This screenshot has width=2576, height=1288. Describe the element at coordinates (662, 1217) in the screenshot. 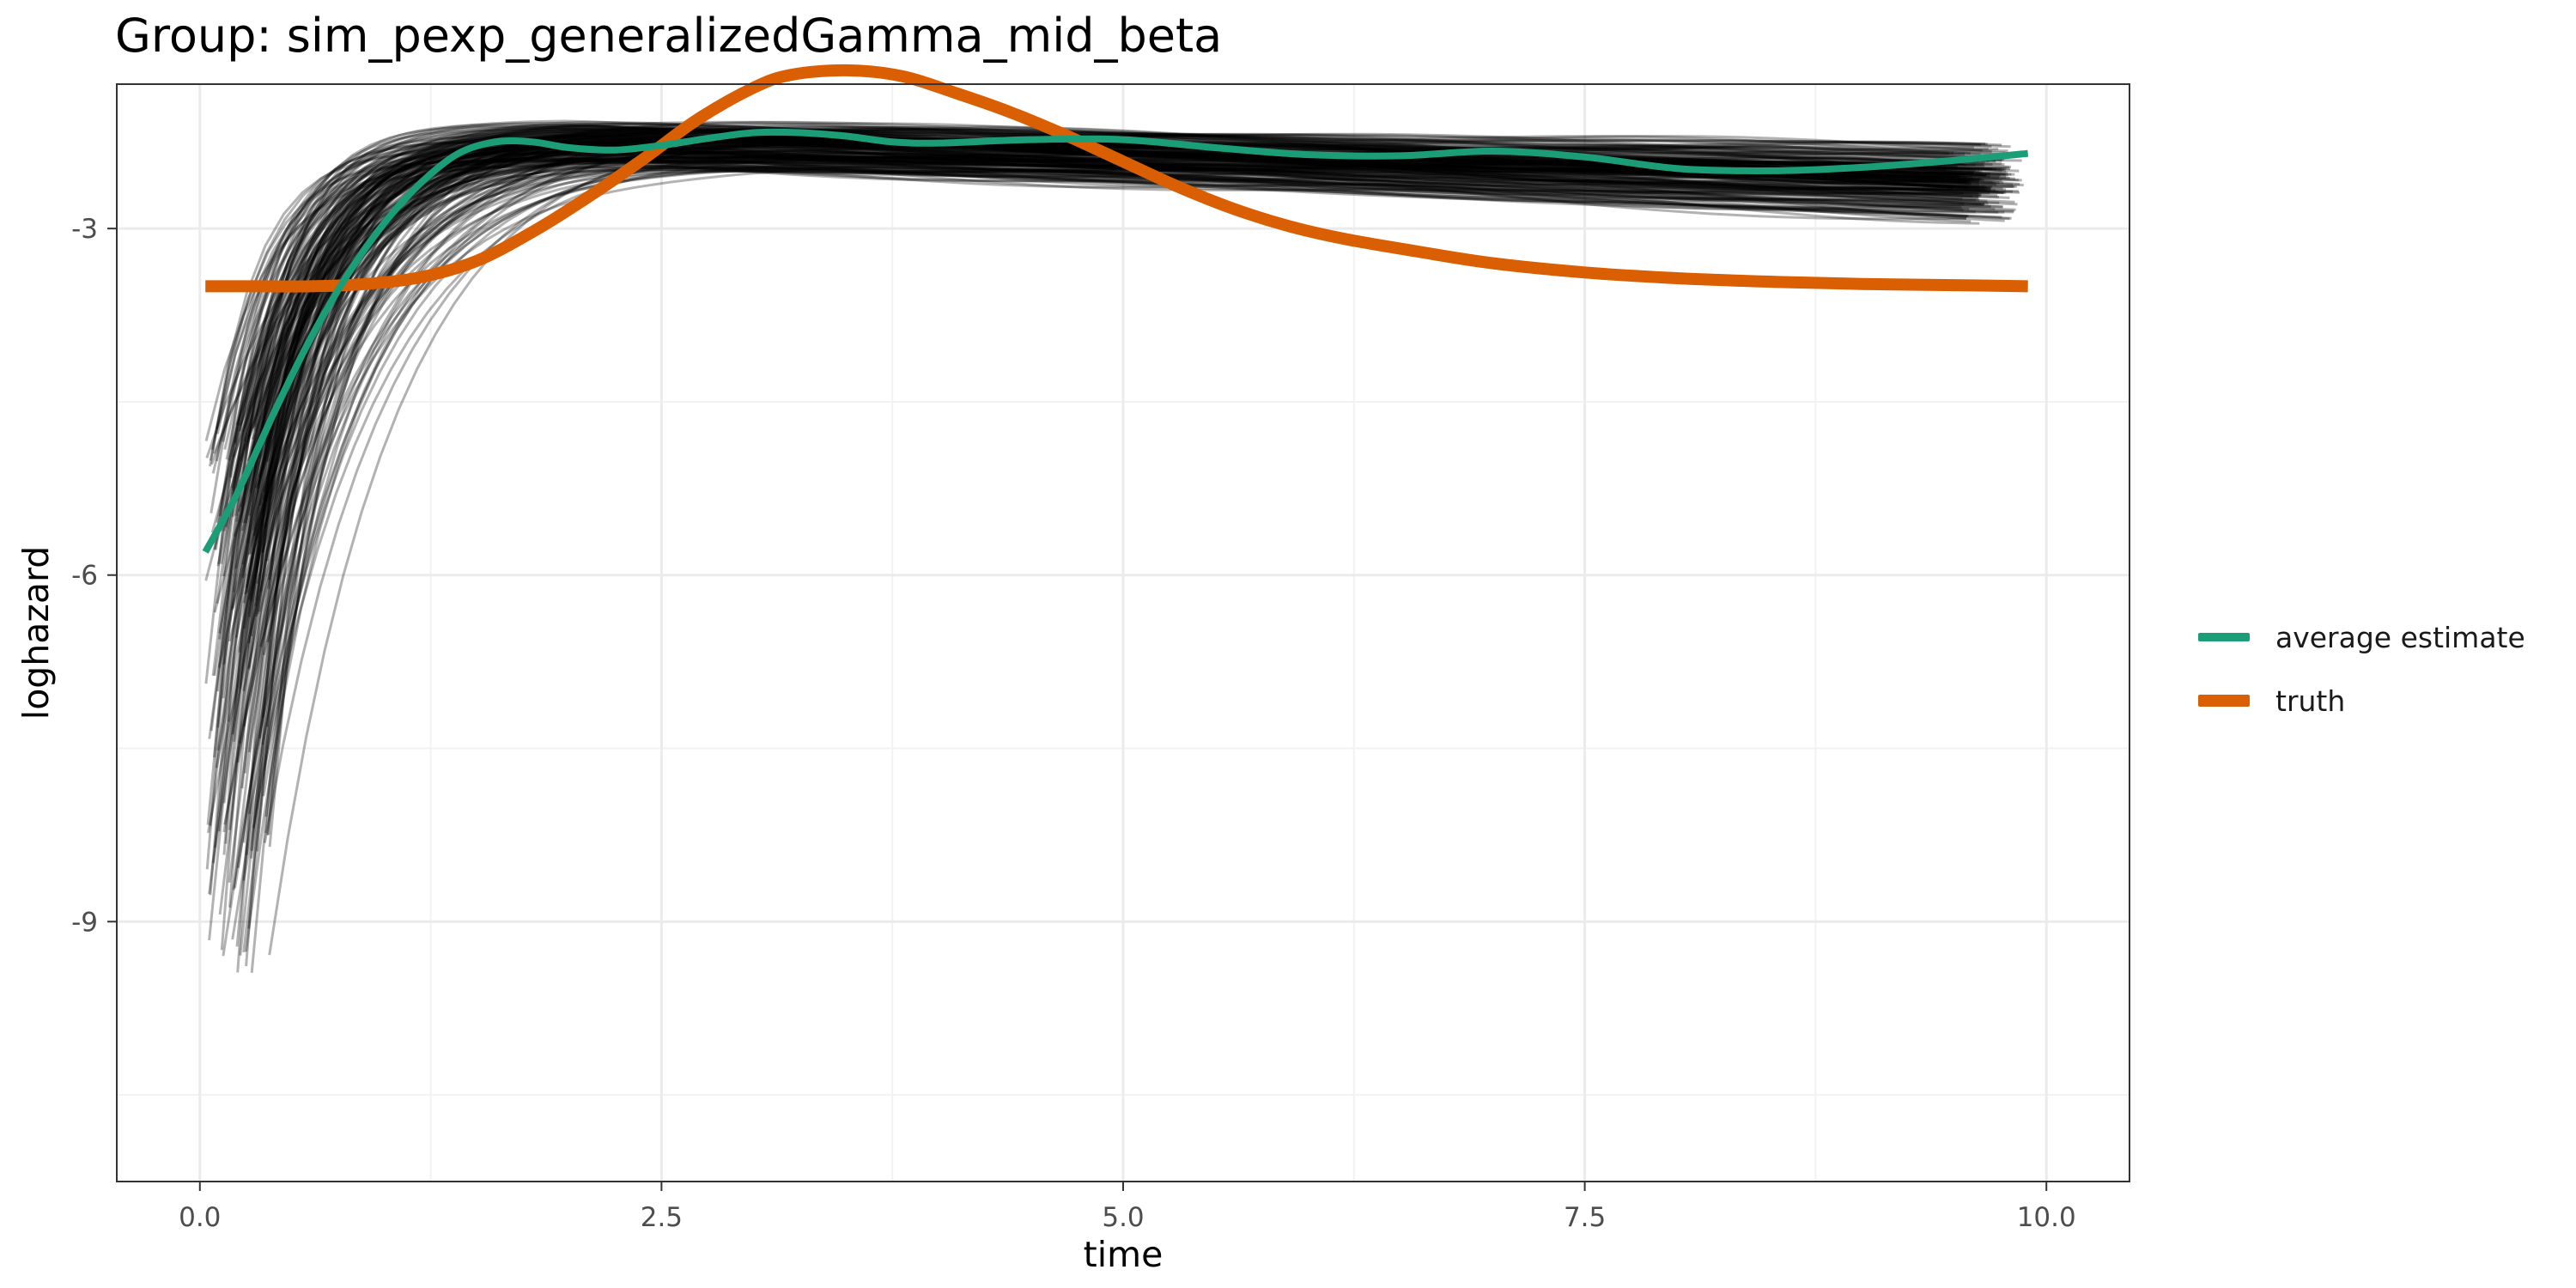

I see `x-tick-label: 2.5` at that location.